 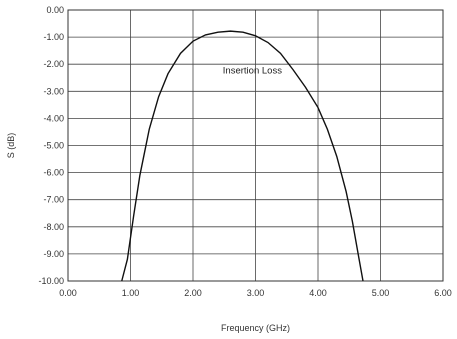 What do you see at coordinates (256, 293) in the screenshot?
I see `x-tick-label-3: 3.00` at bounding box center [256, 293].